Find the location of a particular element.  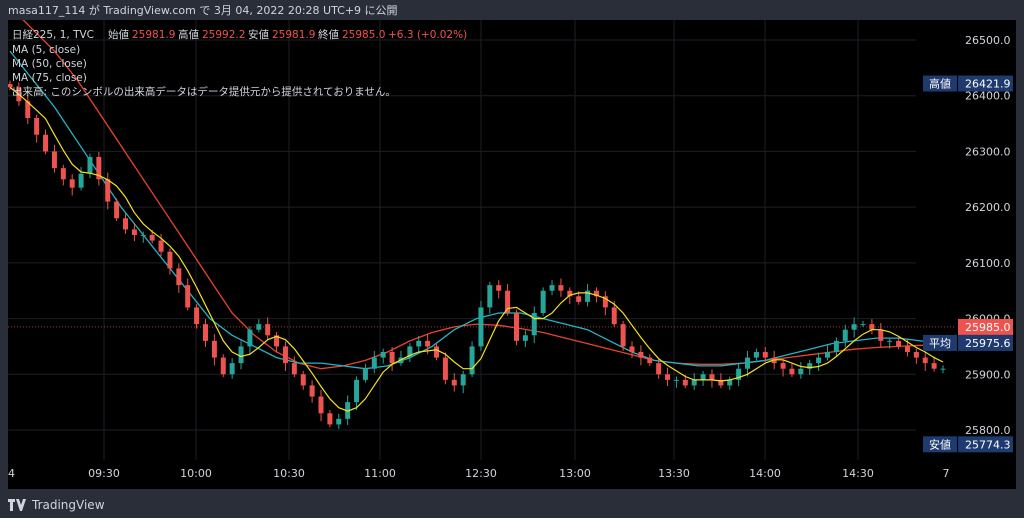

x-tick-label: 10:30 is located at coordinates (289, 473).